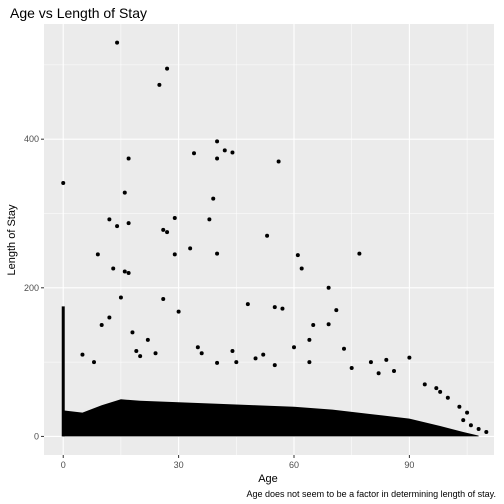 The image size is (504, 504). Describe the element at coordinates (409, 465) in the screenshot. I see `x-tick-label: 90` at that location.